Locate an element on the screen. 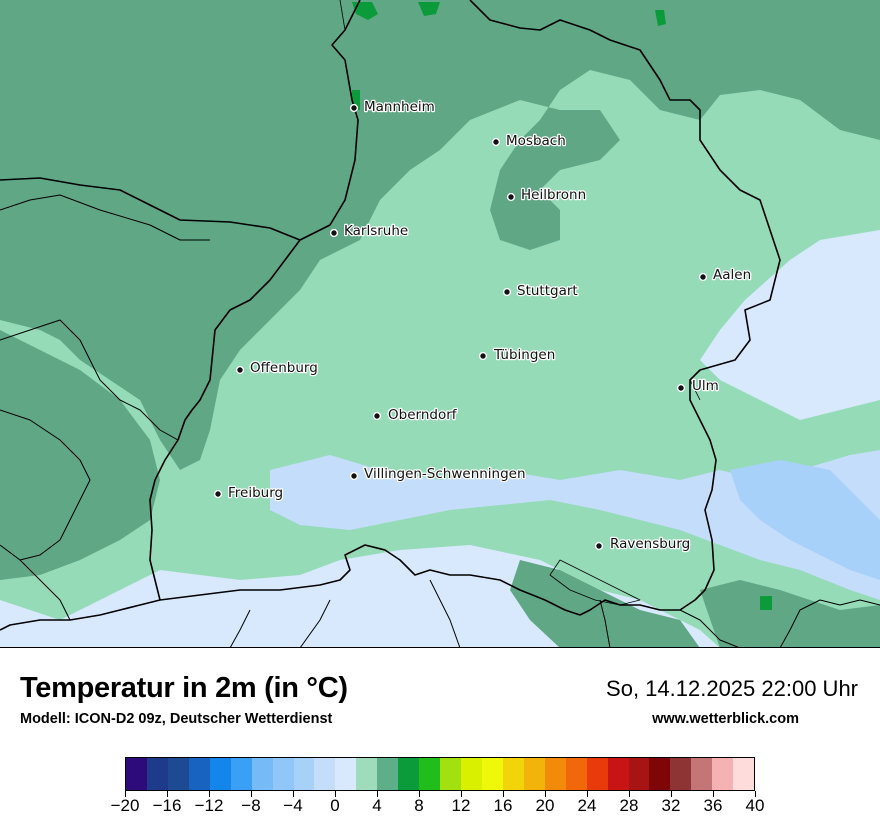 This screenshot has height=830, width=880. city-stuttgart: Stuttgart is located at coordinates (540, 291).